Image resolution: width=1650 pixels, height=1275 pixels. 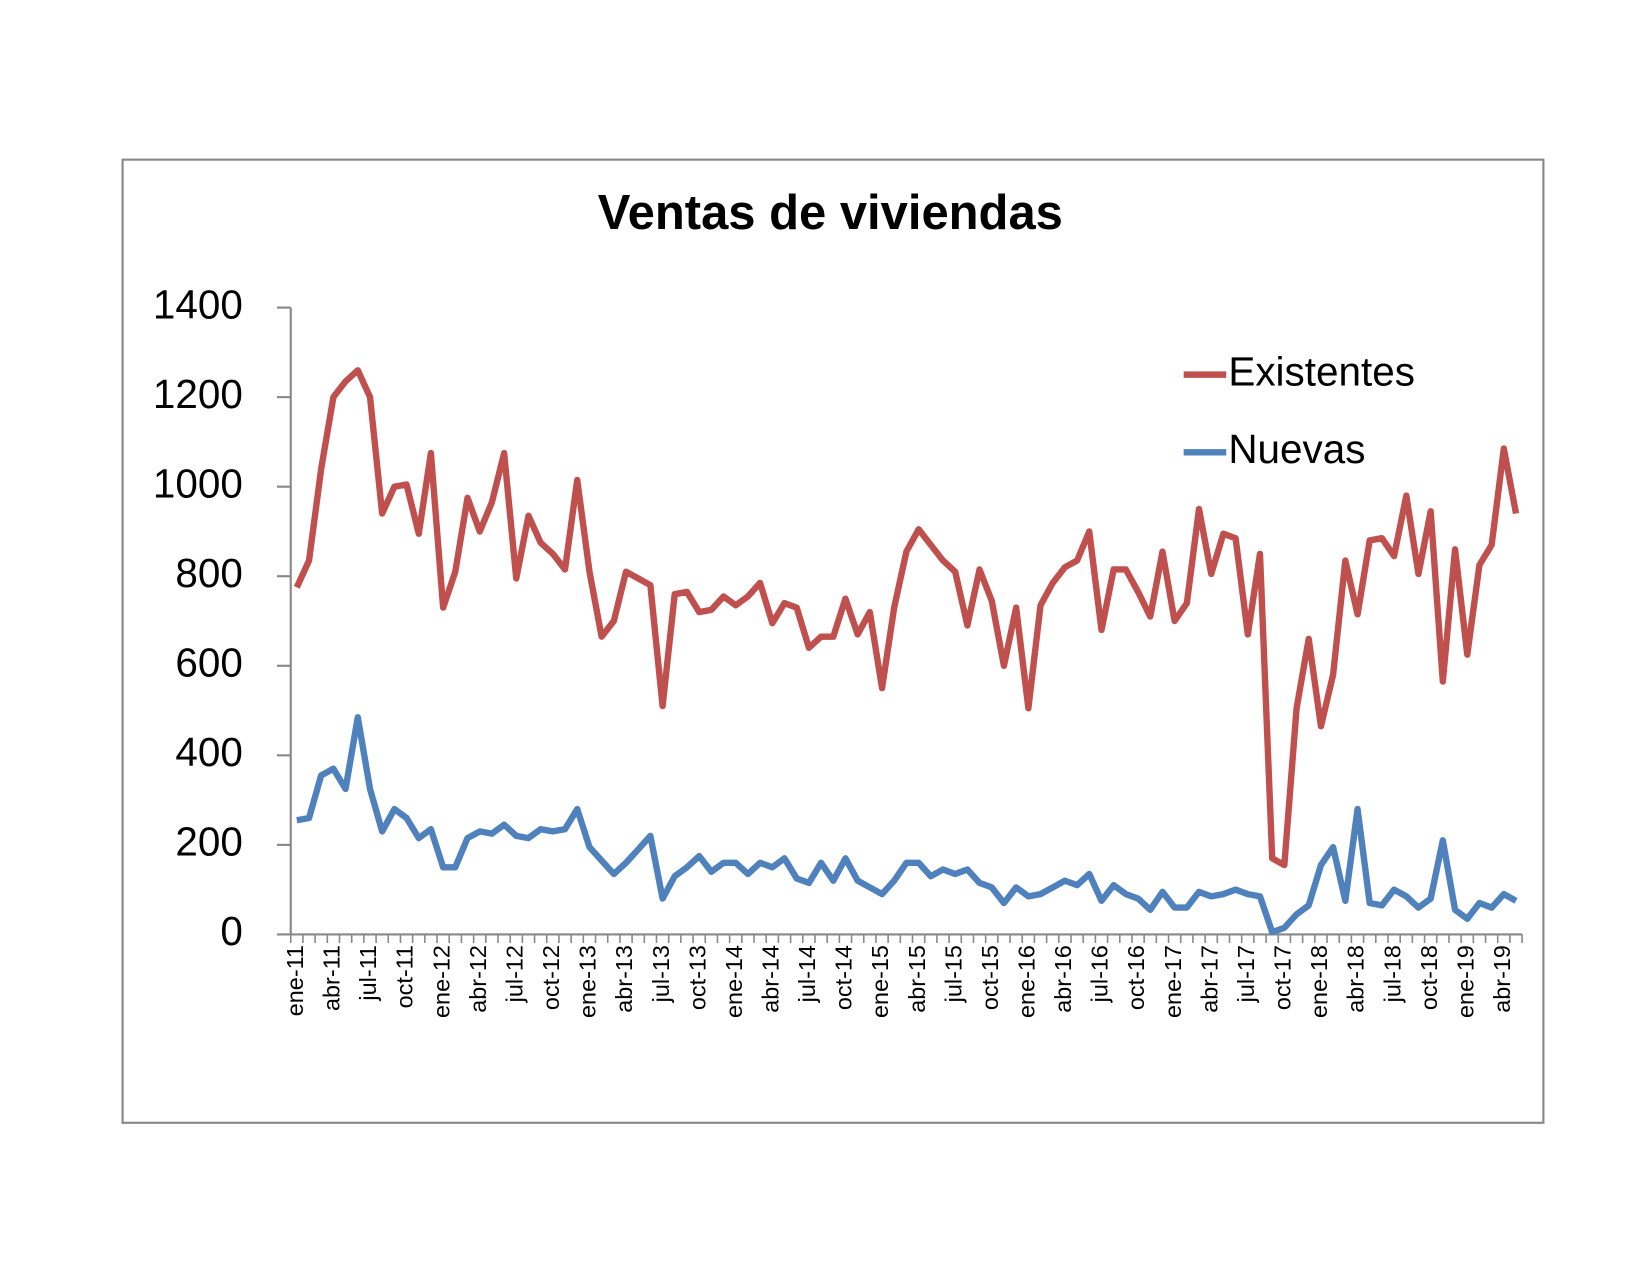 What do you see at coordinates (1209, 979) in the screenshot?
I see `x-tick-label: abr-17` at bounding box center [1209, 979].